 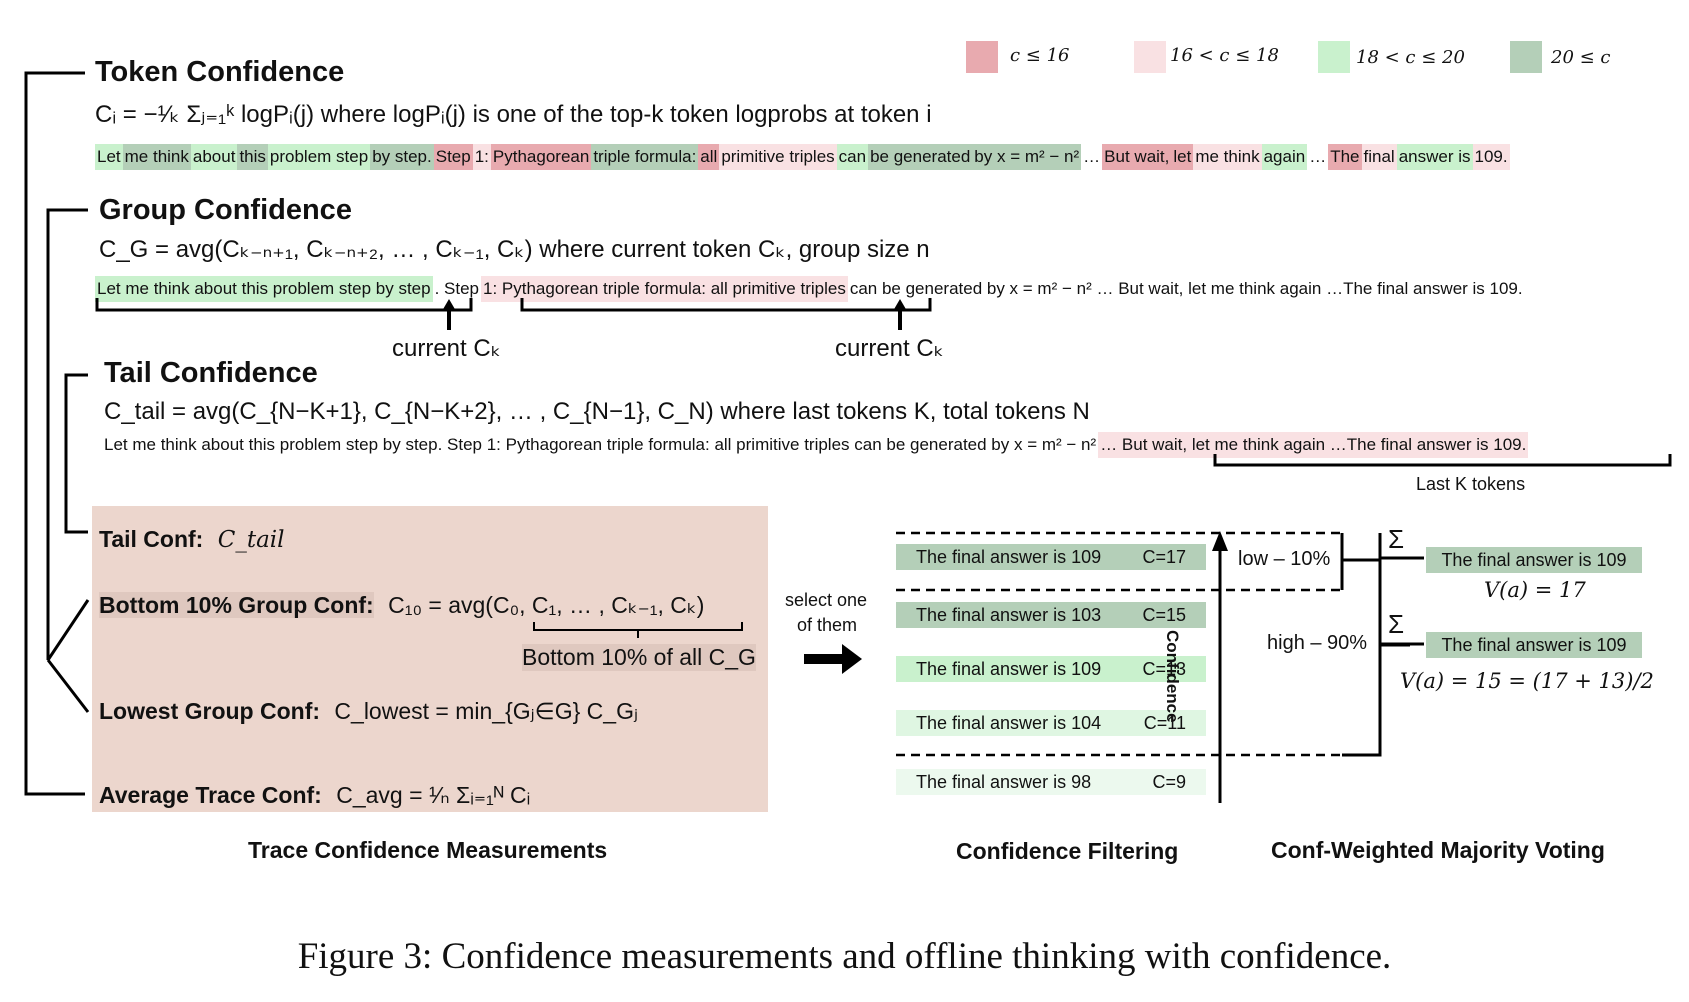 I want to click on token-chip: problem step, so click(x=319, y=157).